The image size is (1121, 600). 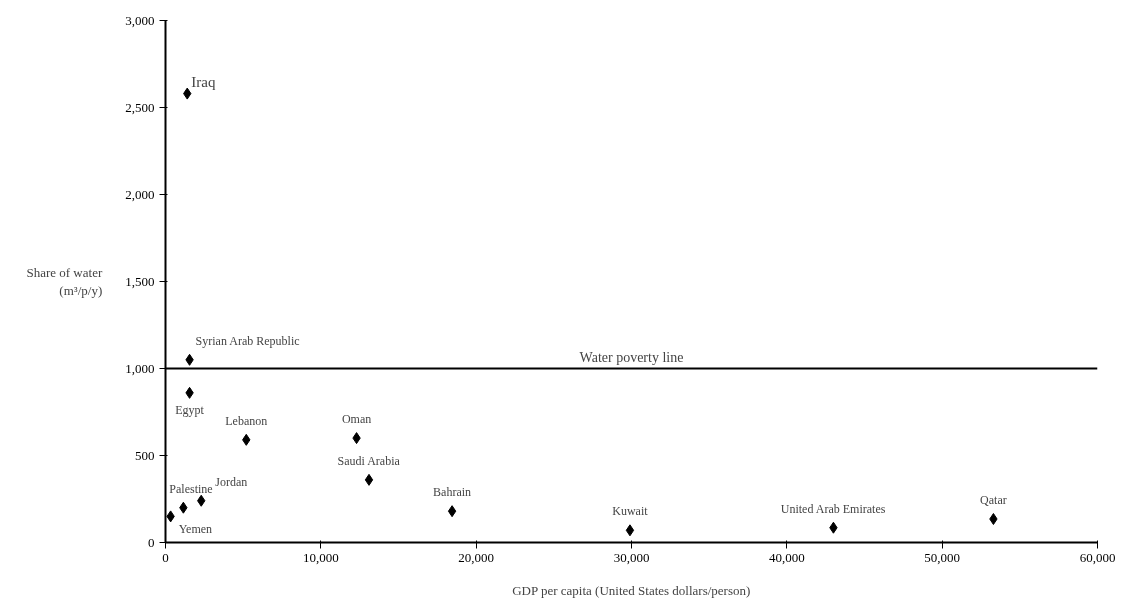 I want to click on annotation: Syrian Arab Republic, so click(x=247, y=340).